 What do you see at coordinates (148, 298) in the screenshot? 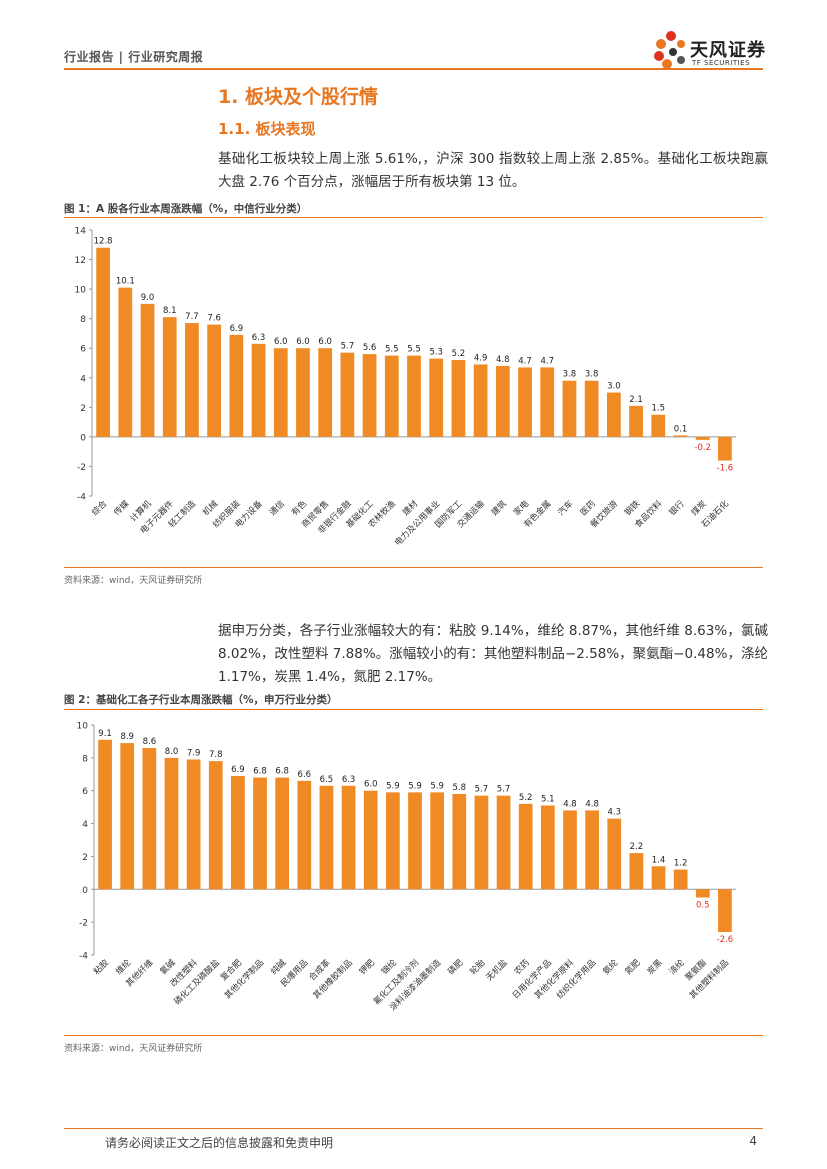
I see `chart1-data-label: 9.0` at bounding box center [148, 298].